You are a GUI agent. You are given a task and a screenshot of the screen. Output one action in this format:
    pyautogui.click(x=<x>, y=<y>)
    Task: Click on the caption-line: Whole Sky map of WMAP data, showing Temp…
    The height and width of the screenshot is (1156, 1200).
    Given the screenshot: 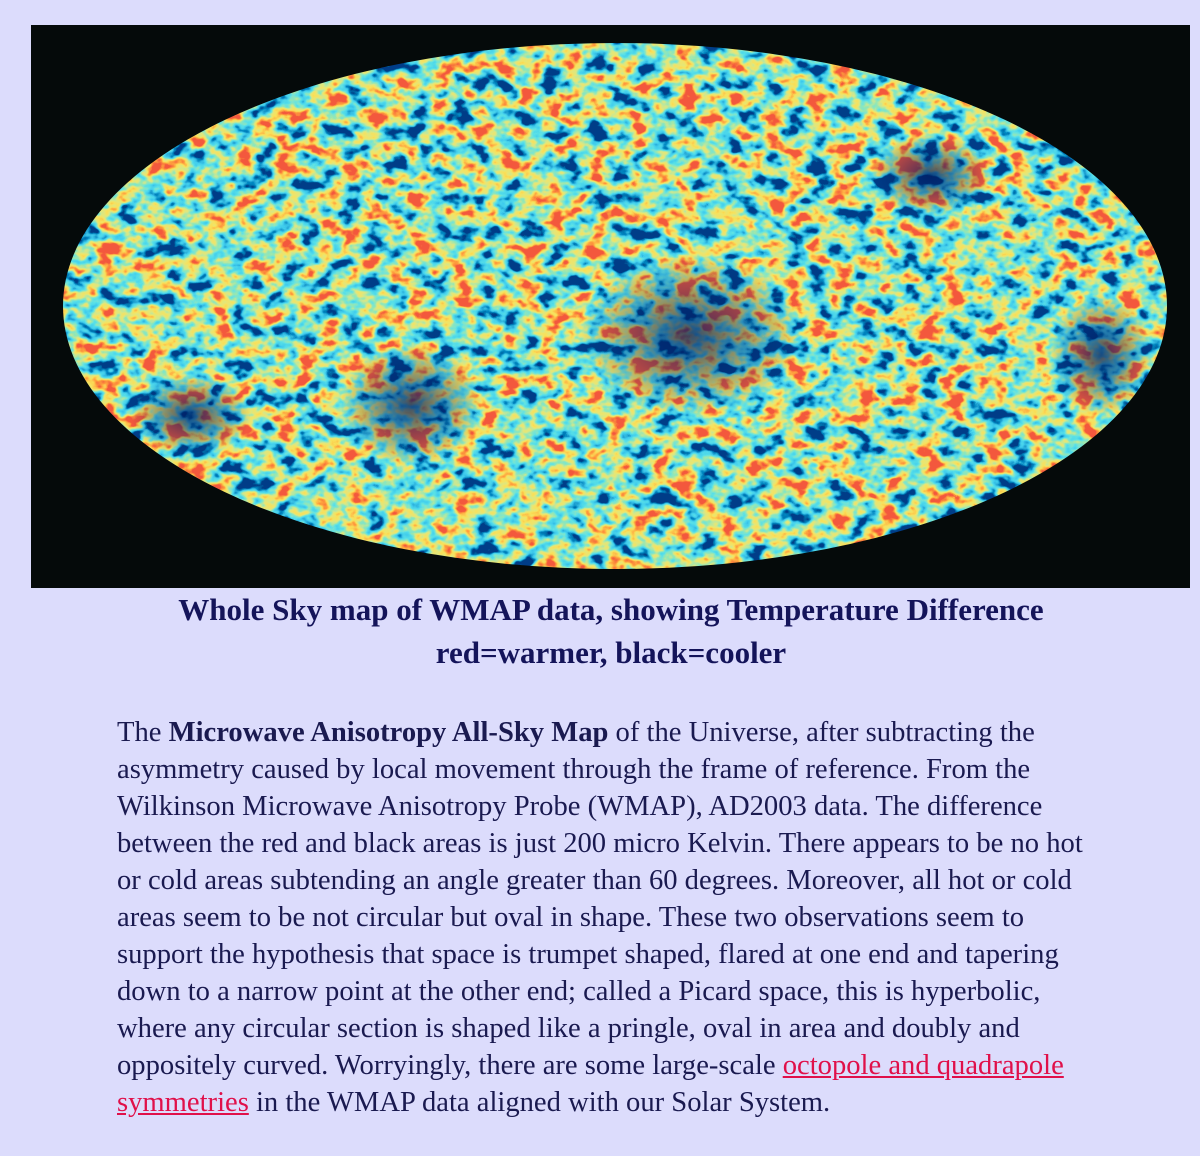 What is the action you would take?
    pyautogui.click(x=611, y=609)
    